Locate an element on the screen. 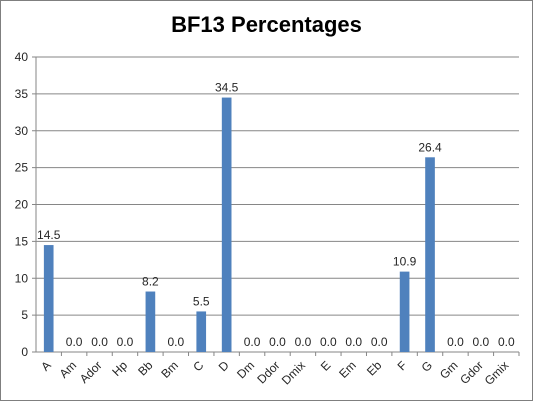 The image size is (533, 401). x-tick-label: Ddor is located at coordinates (268, 372).